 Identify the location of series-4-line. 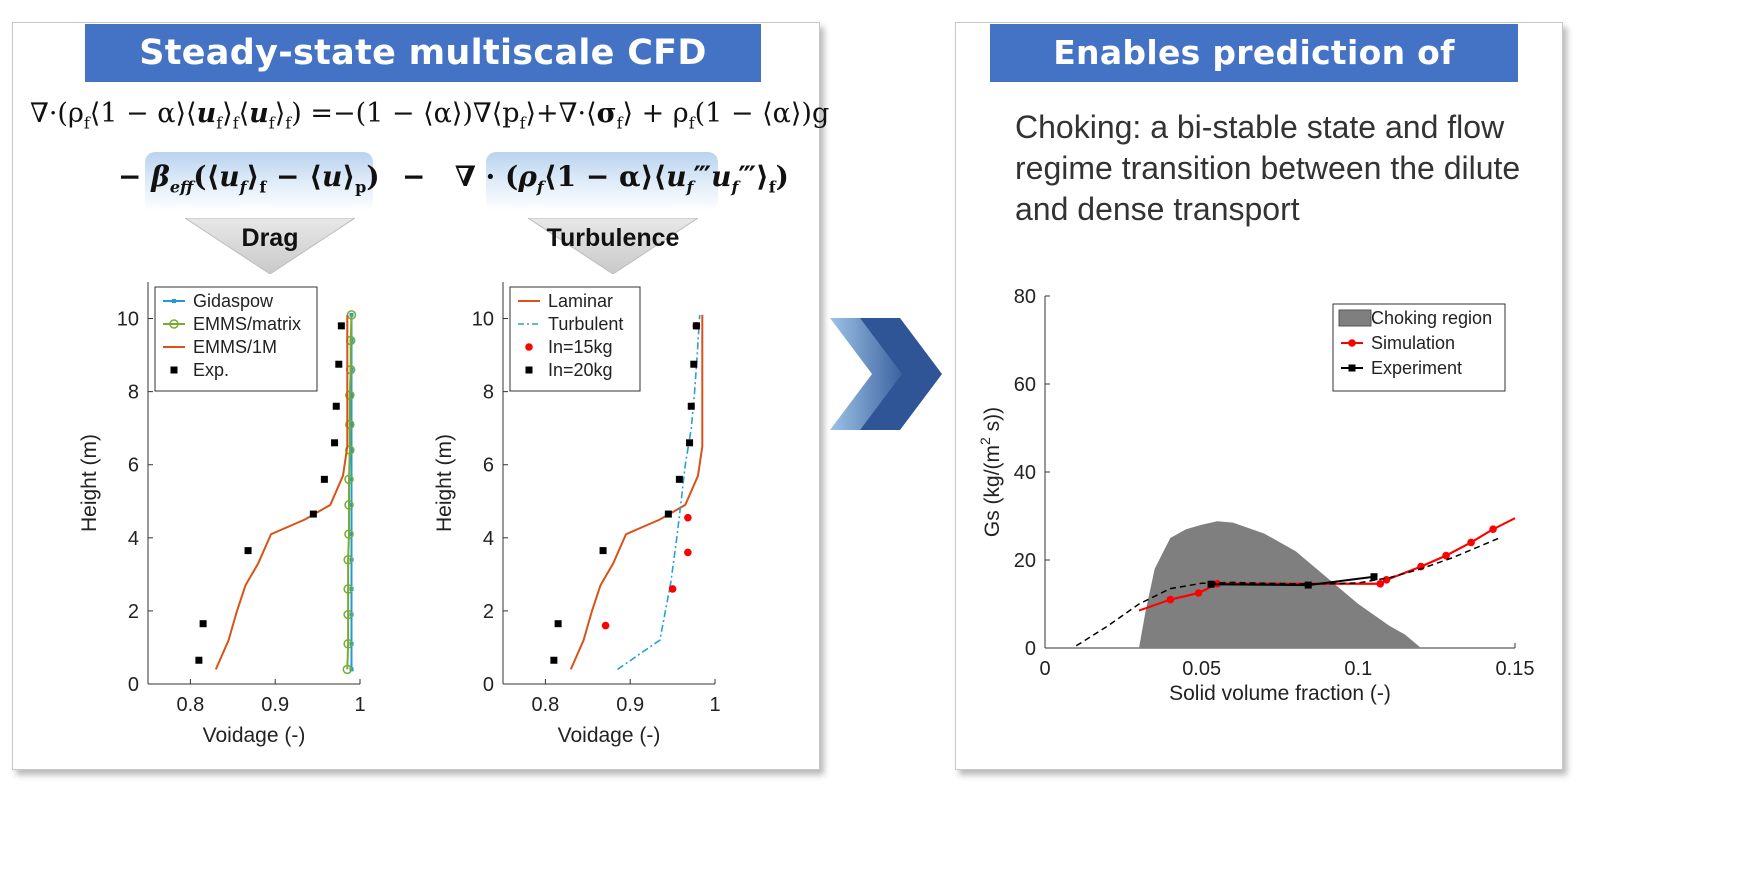
(1287, 592).